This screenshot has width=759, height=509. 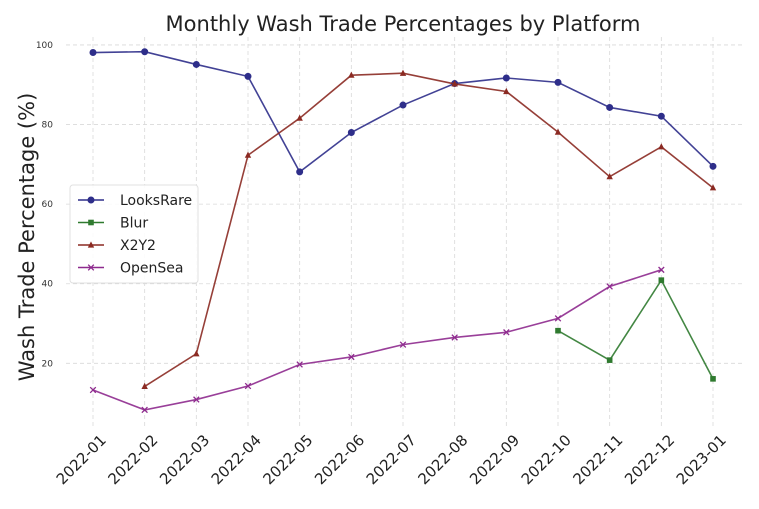 I want to click on x-tick-label: 2022-08, so click(x=442, y=459).